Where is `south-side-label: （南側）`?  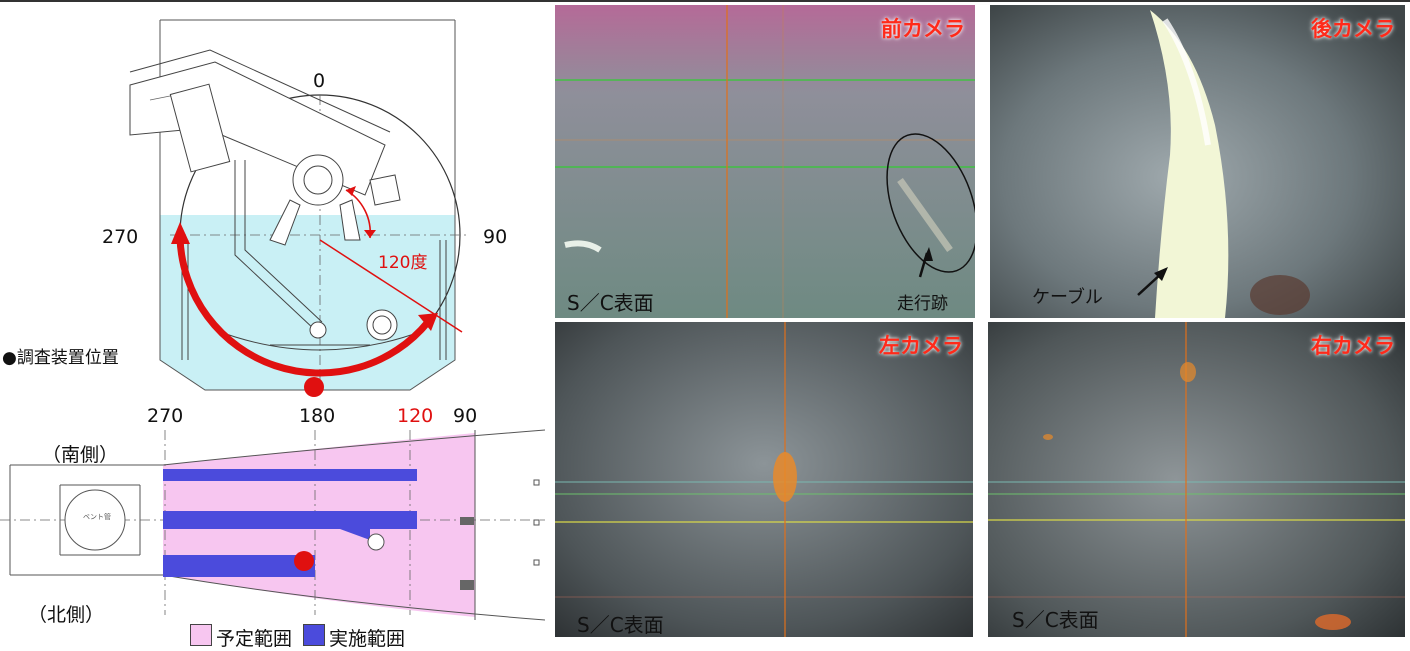 south-side-label: （南側） is located at coordinates (80, 455).